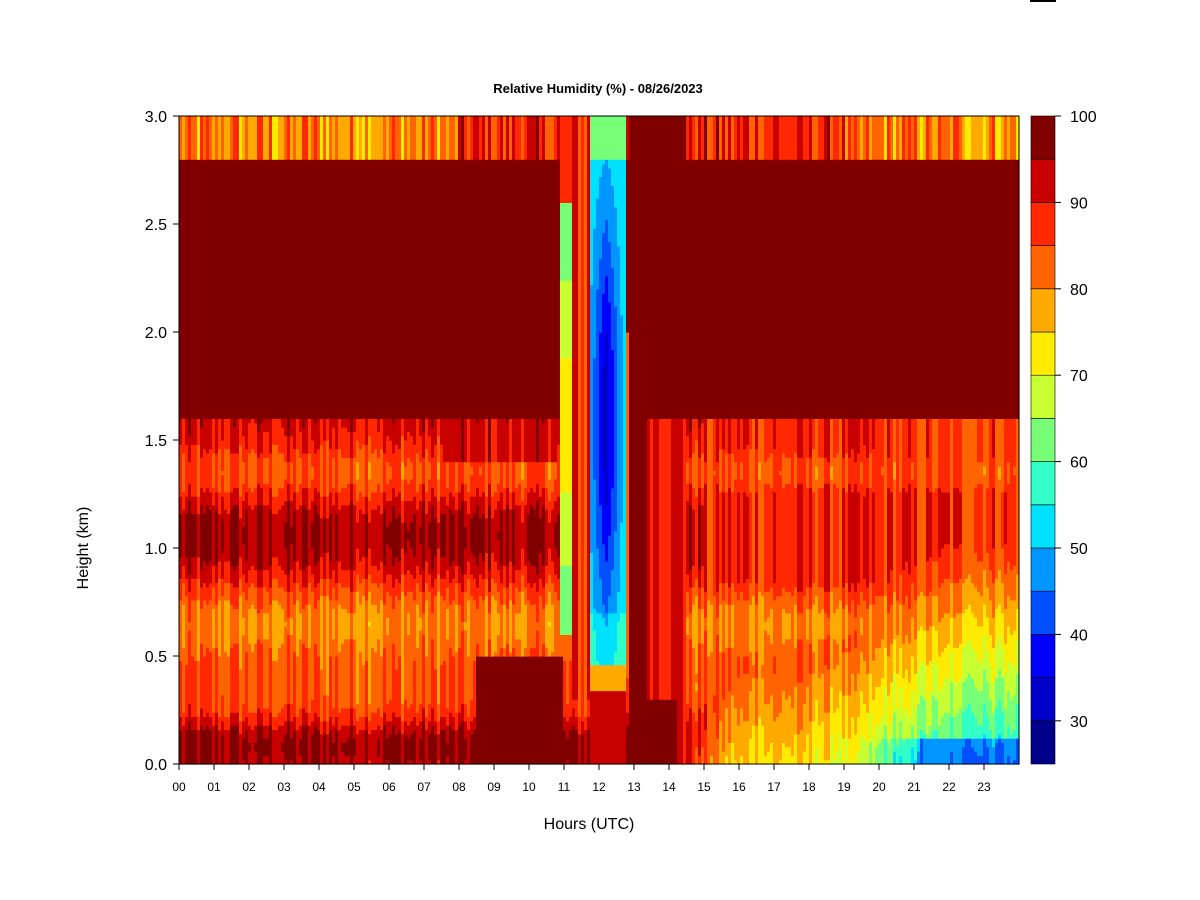 This screenshot has height=900, width=1200. I want to click on x-tick-label: 01, so click(214, 787).